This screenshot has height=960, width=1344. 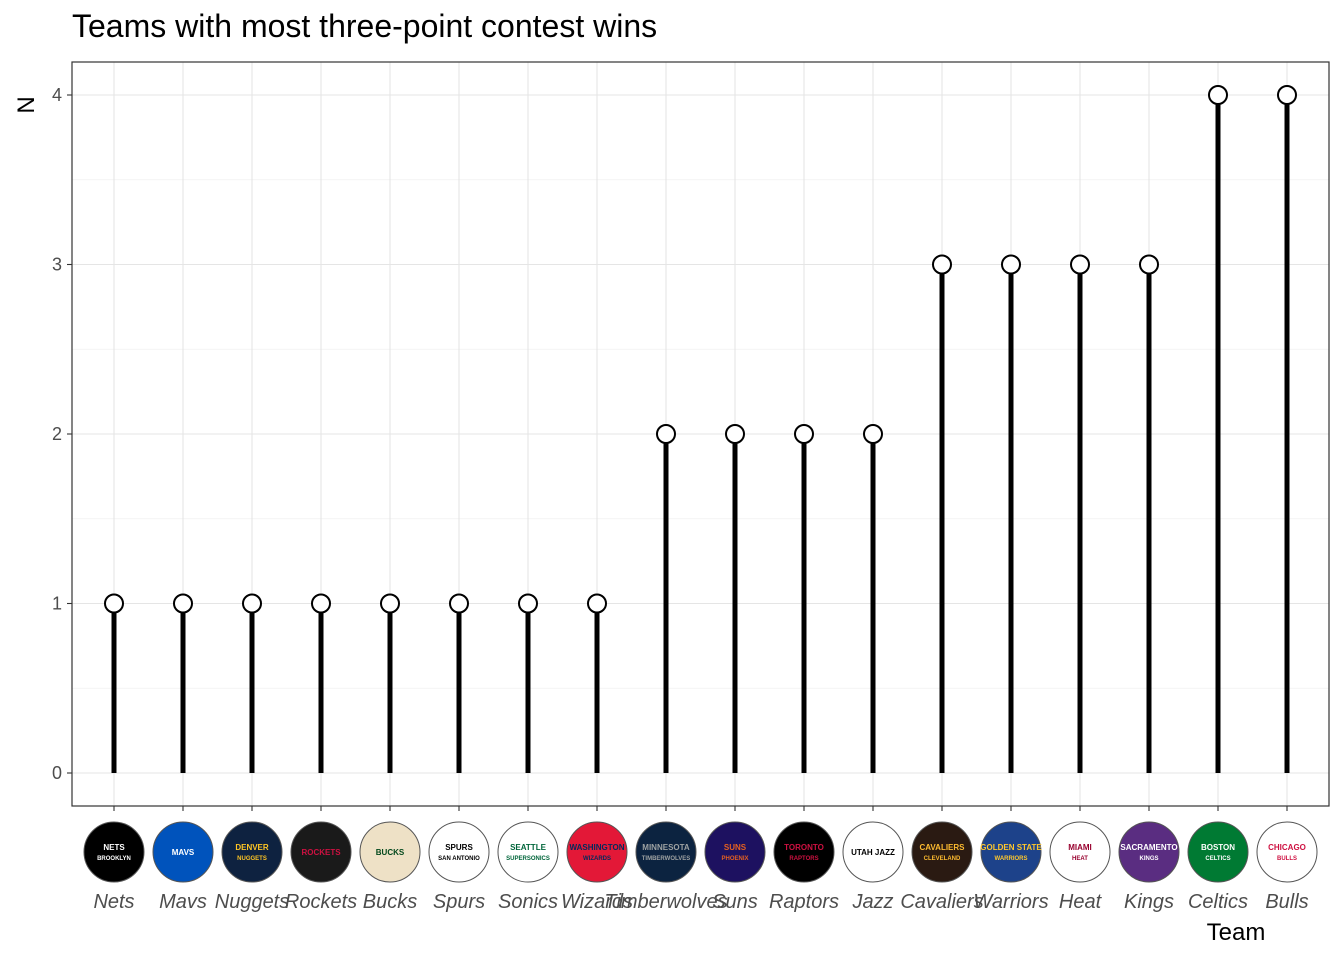 I want to click on point-wizards, so click(x=597, y=603).